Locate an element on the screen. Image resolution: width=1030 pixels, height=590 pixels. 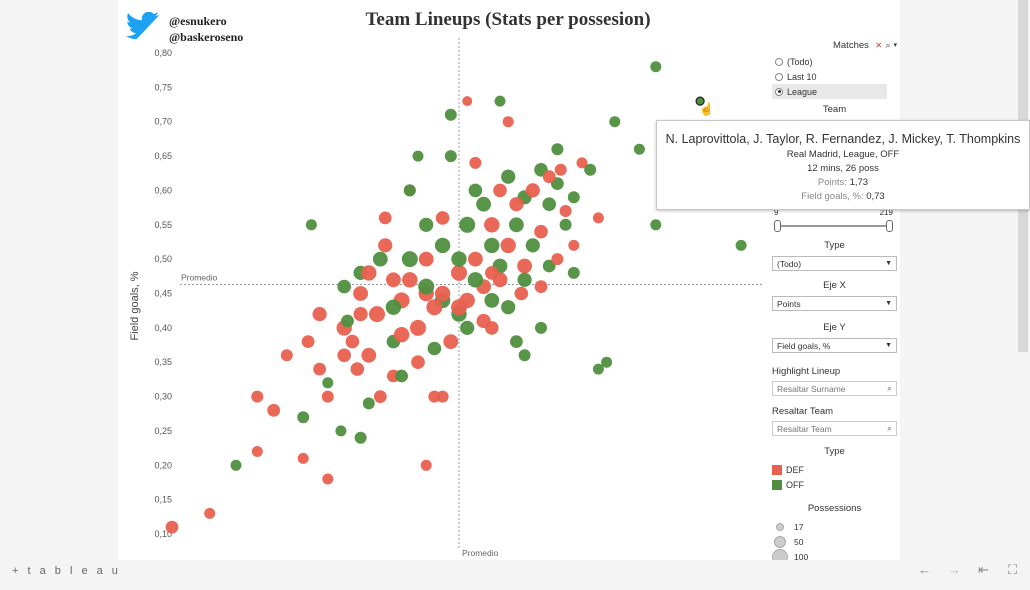
tableau-logo: + t a b l e a u is located at coordinates (66, 571).